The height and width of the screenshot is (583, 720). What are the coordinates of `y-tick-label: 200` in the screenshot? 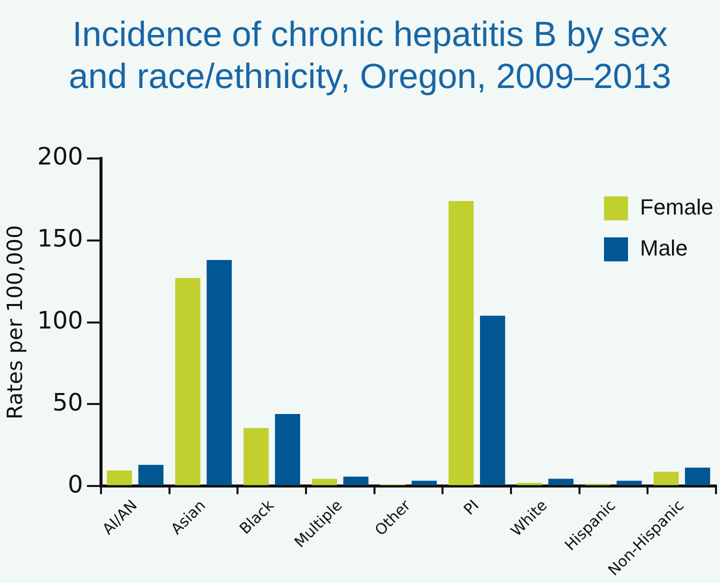 It's located at (60, 156).